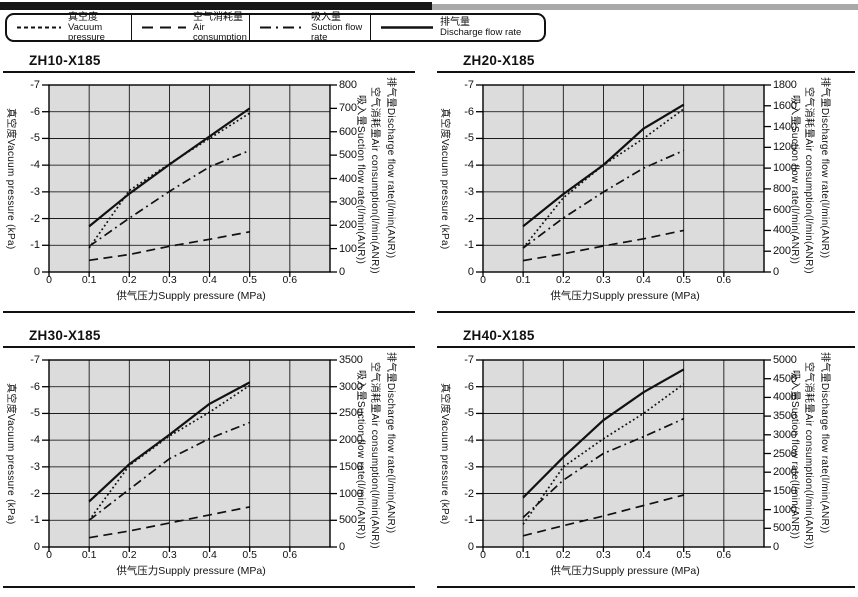 The height and width of the screenshot is (597, 858). What do you see at coordinates (481, 32) in the screenshot?
I see `legend-label-en: Discharge flow rate` at bounding box center [481, 32].